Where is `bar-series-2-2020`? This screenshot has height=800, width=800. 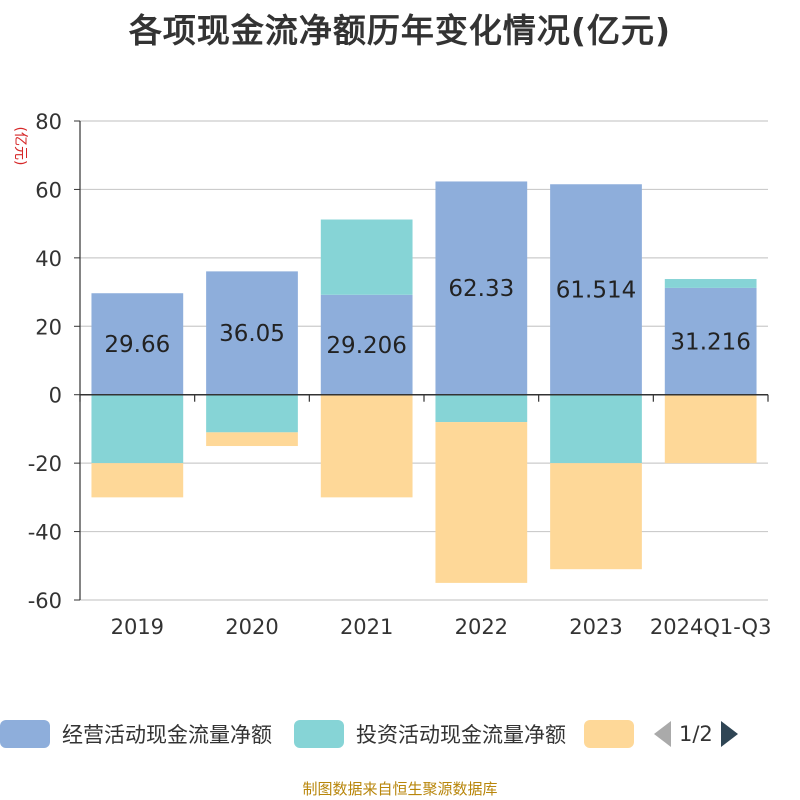 bar-series-2-2020 is located at coordinates (252, 439).